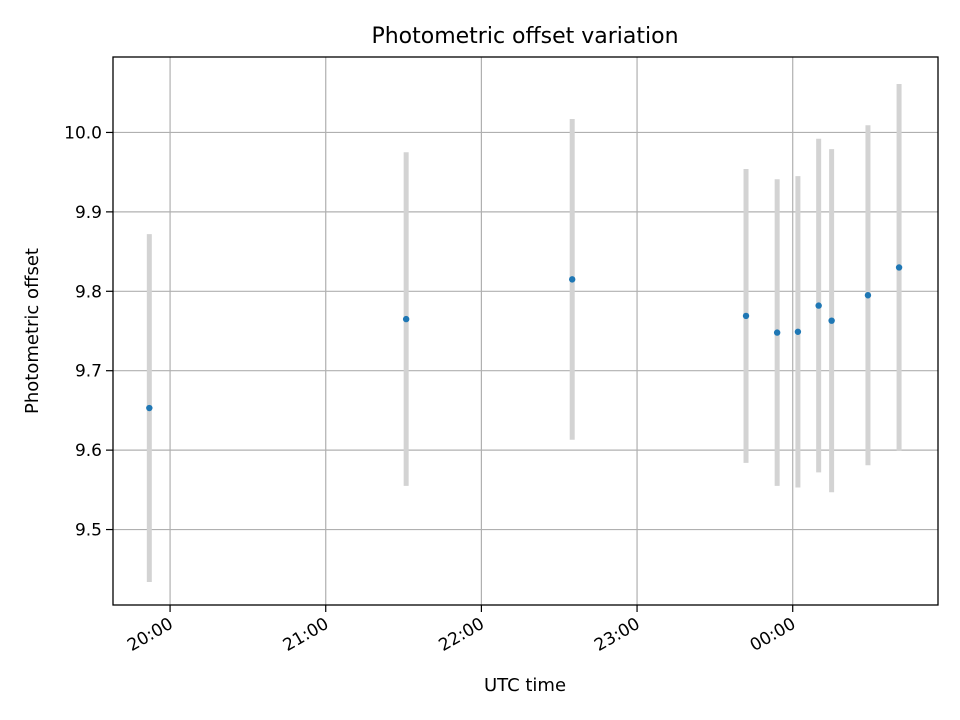  I want to click on y-tick-label: 9.8, so click(88, 292).